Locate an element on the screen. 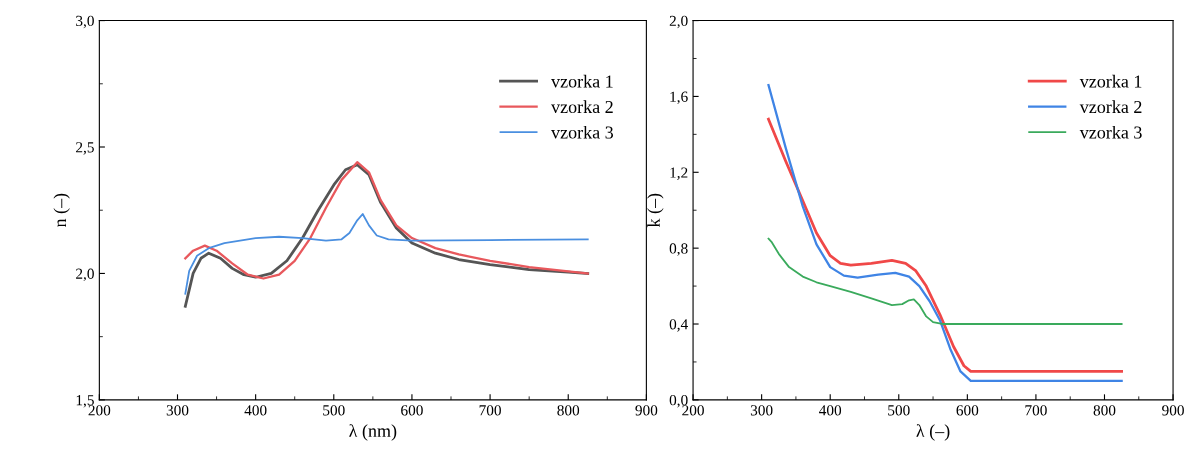 This screenshot has width=1197, height=457. y-tick-label: 1,2 is located at coordinates (679, 173).